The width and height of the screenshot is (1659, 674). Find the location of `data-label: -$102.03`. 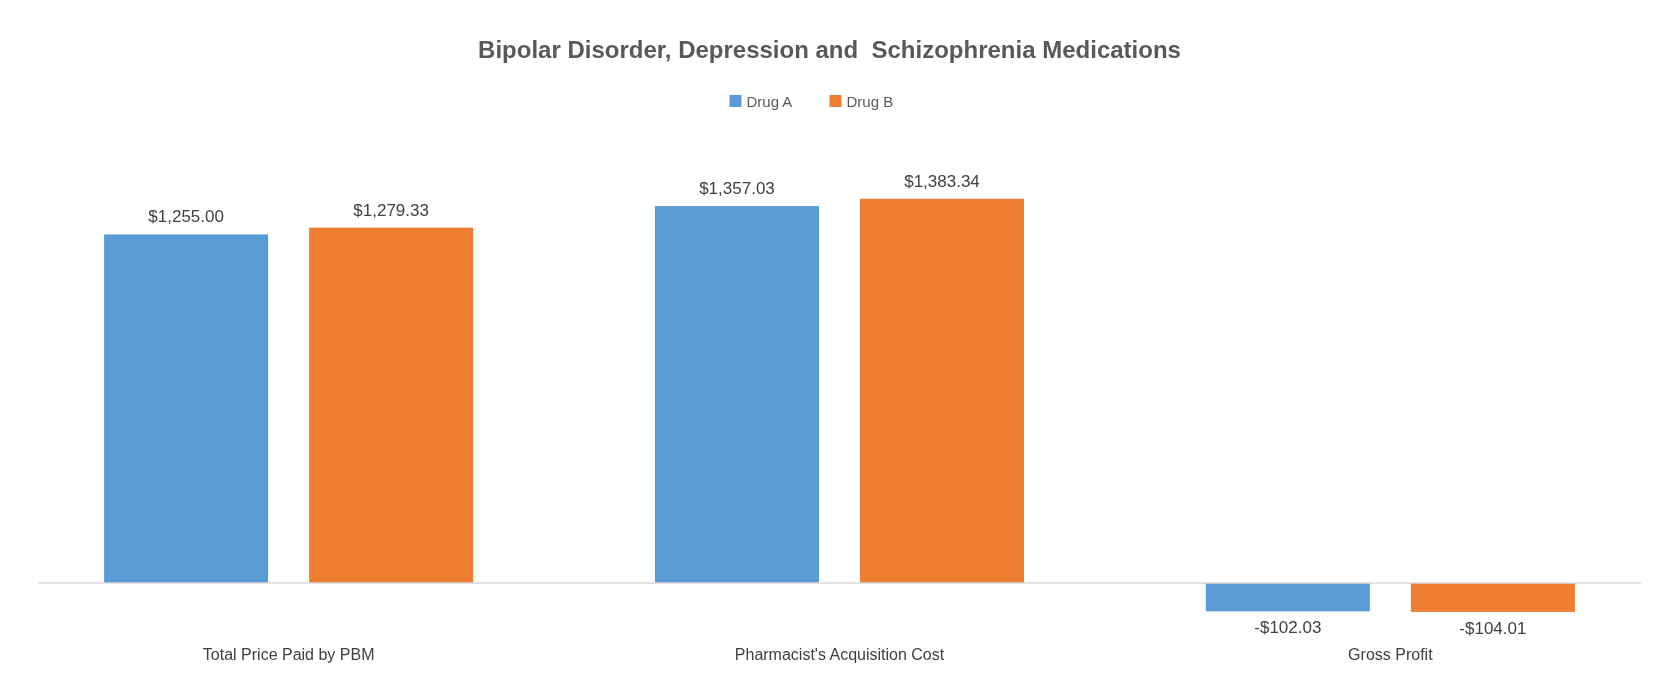

data-label: -$102.03 is located at coordinates (1288, 628).